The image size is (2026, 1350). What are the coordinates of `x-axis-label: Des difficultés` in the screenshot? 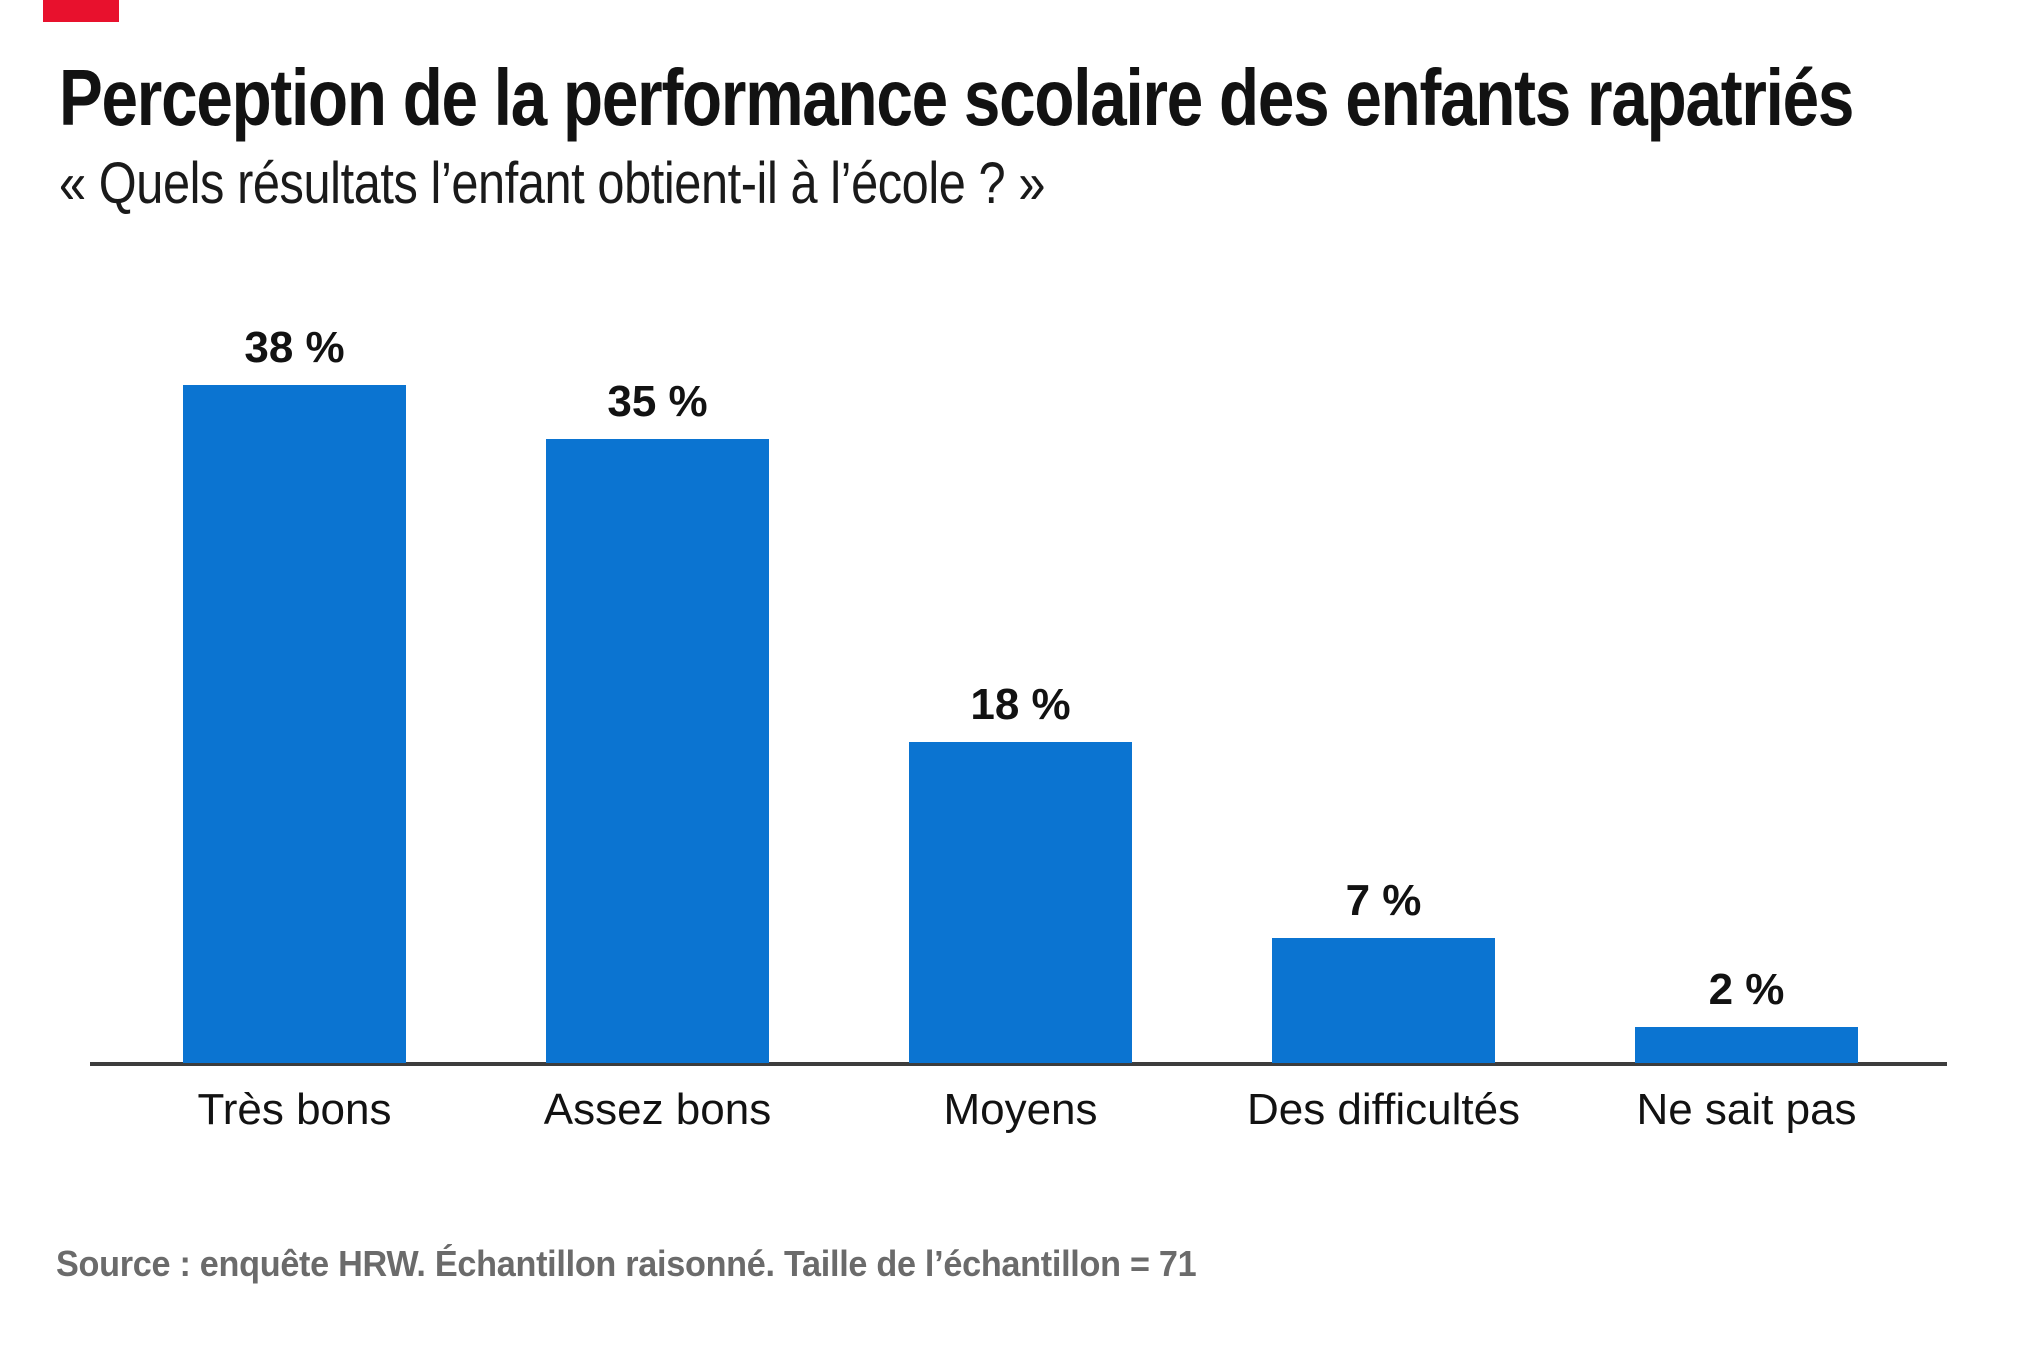 It's located at (1383, 1109).